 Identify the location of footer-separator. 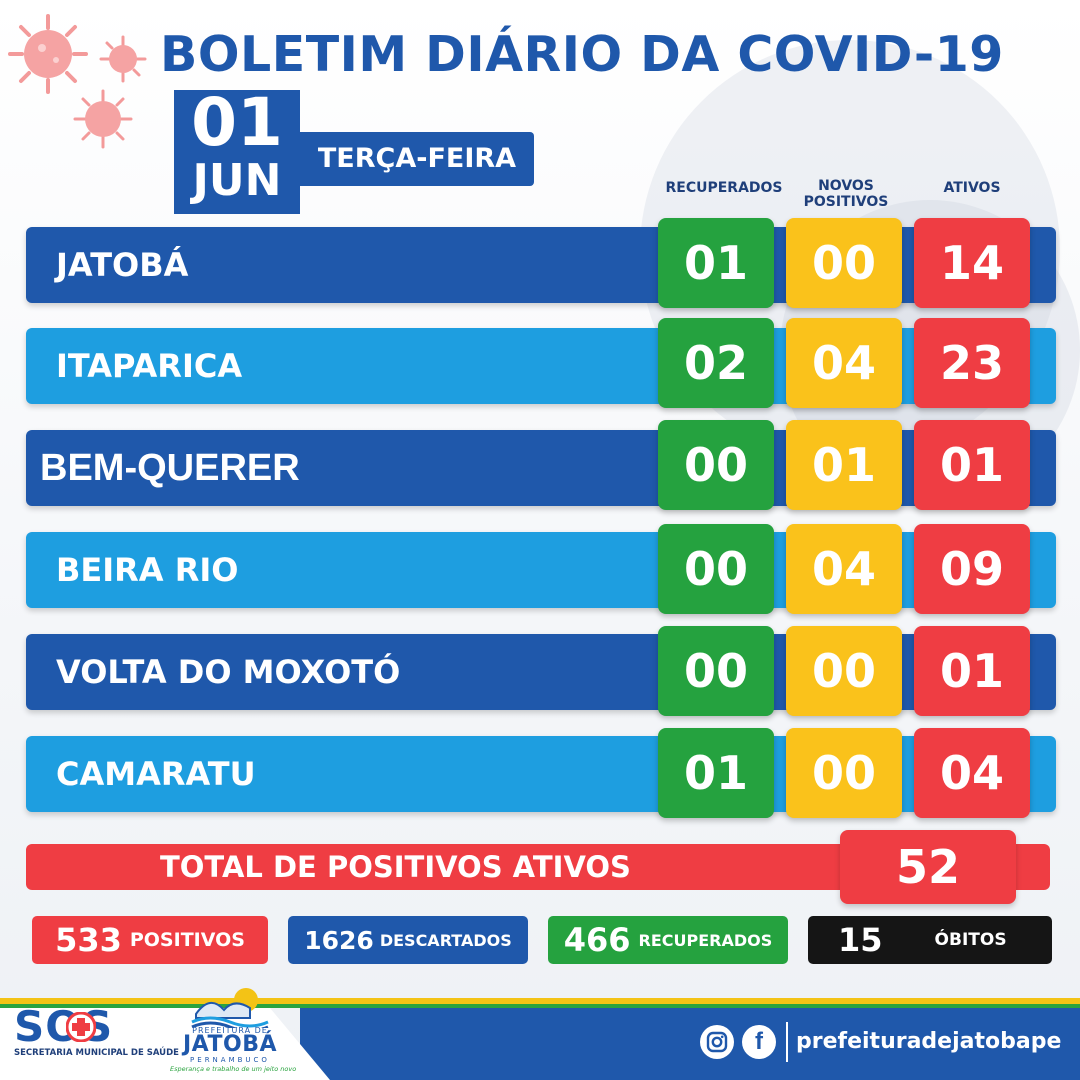
(787, 1042).